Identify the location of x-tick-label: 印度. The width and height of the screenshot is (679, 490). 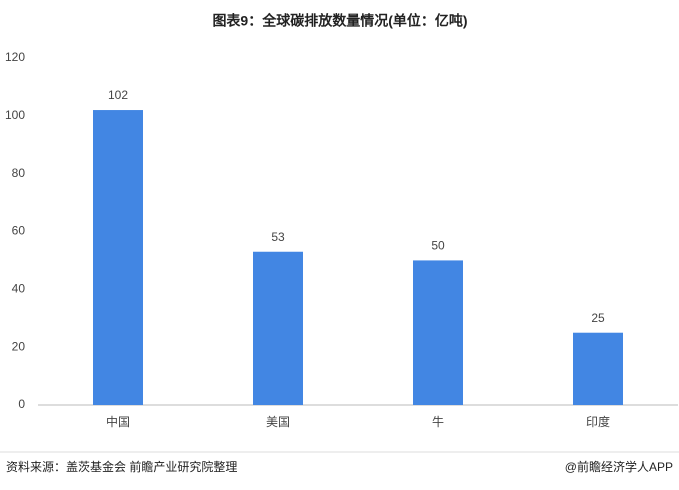
(598, 421).